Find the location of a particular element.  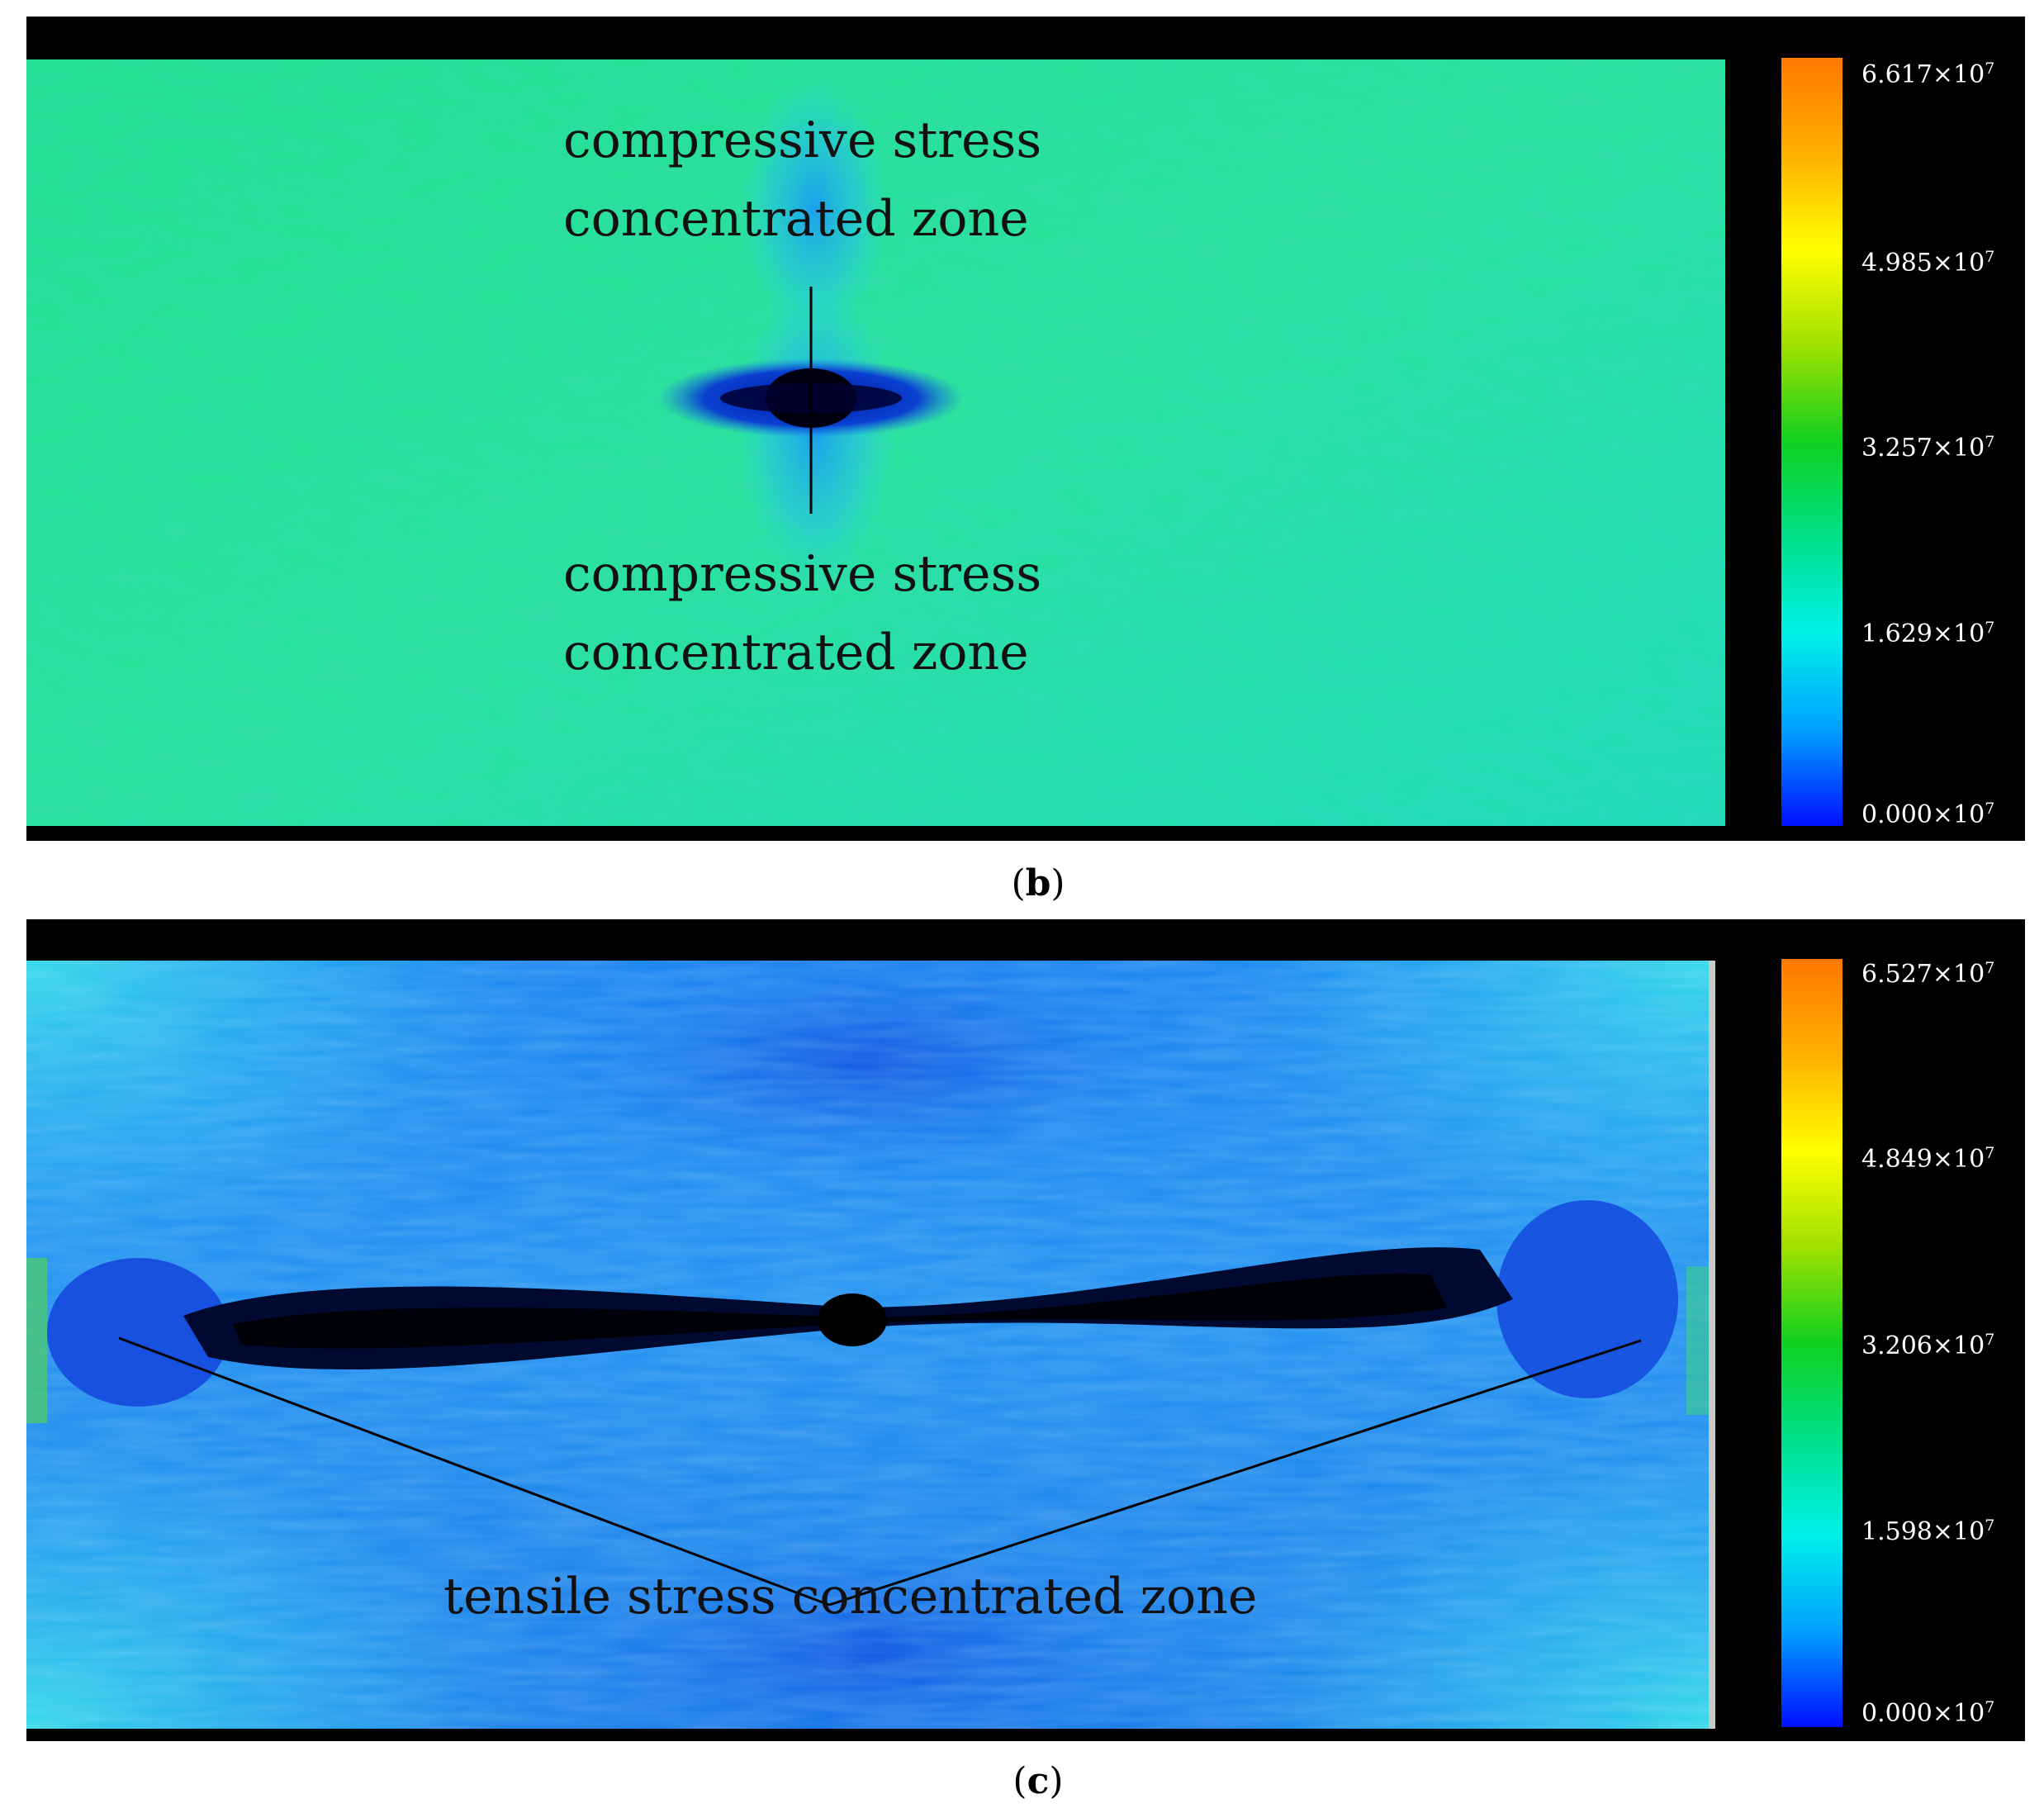

colorbar-tick-b-1: 4.985×107 is located at coordinates (1928, 263).